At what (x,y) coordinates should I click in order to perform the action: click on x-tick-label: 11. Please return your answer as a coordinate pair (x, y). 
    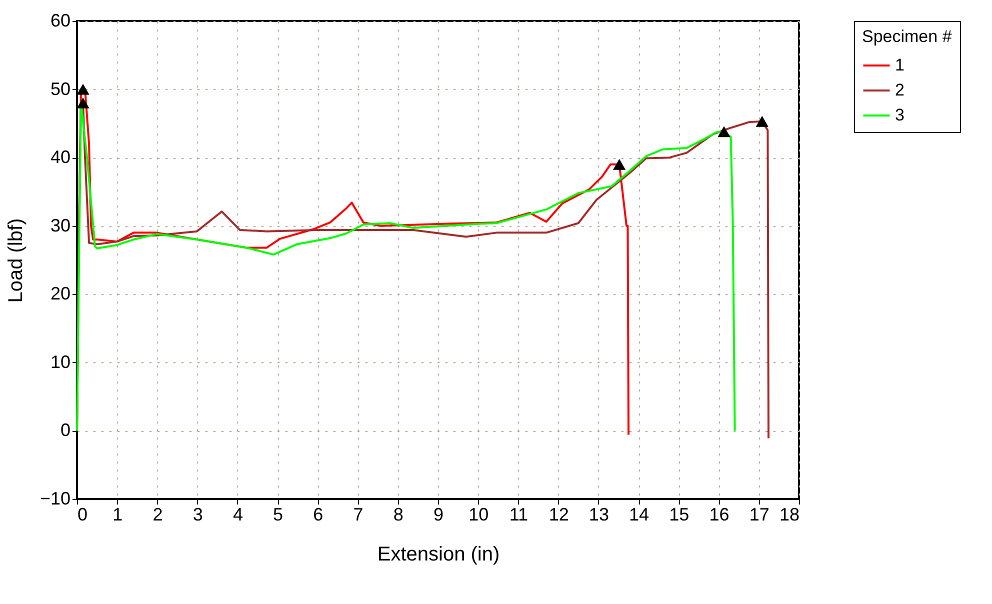
    Looking at the image, I should click on (518, 514).